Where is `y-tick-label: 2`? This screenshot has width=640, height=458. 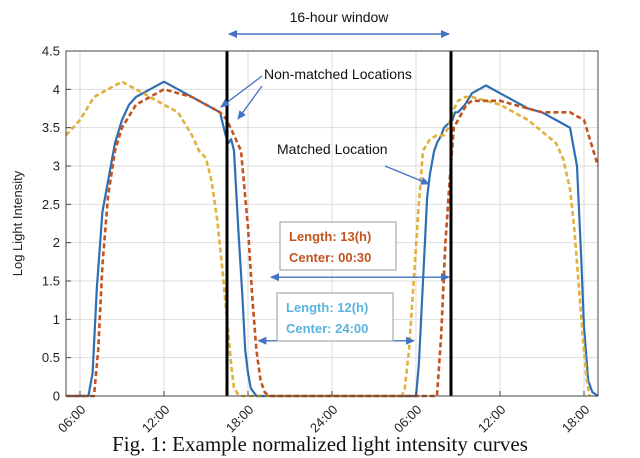 y-tick-label: 2 is located at coordinates (56, 242).